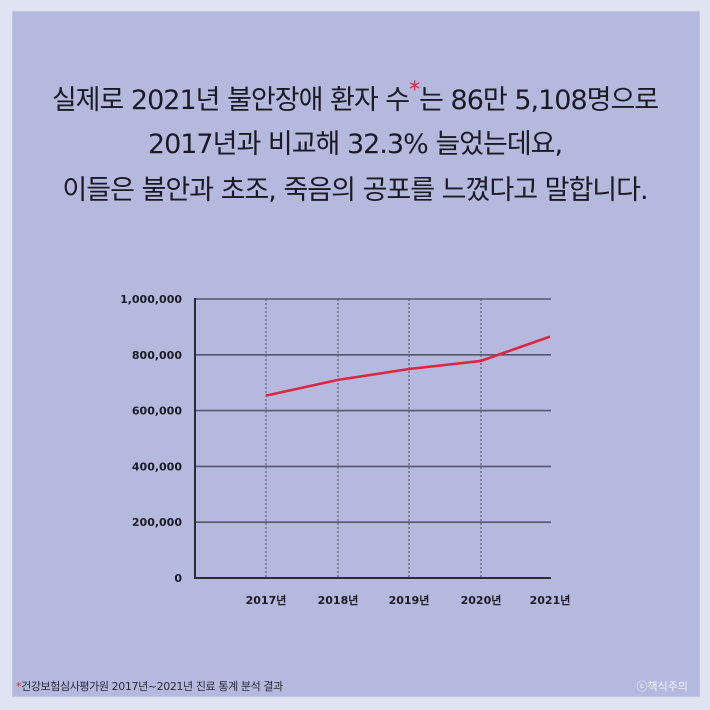  What do you see at coordinates (19, 686) in the screenshot?
I see `footnote-marker: *` at bounding box center [19, 686].